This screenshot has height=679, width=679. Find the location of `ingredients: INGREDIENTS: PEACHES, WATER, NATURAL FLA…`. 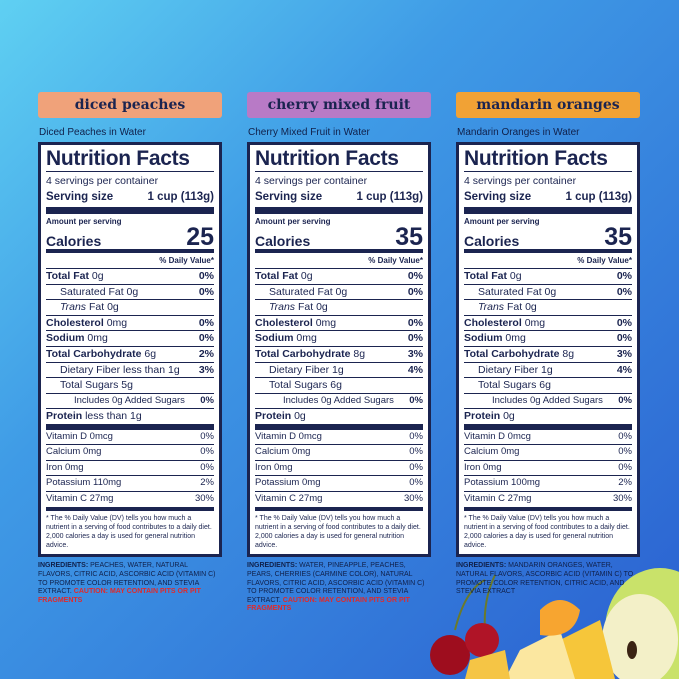

ingredients: INGREDIENTS: PEACHES, WATER, NATURAL FLA… is located at coordinates (130, 583).